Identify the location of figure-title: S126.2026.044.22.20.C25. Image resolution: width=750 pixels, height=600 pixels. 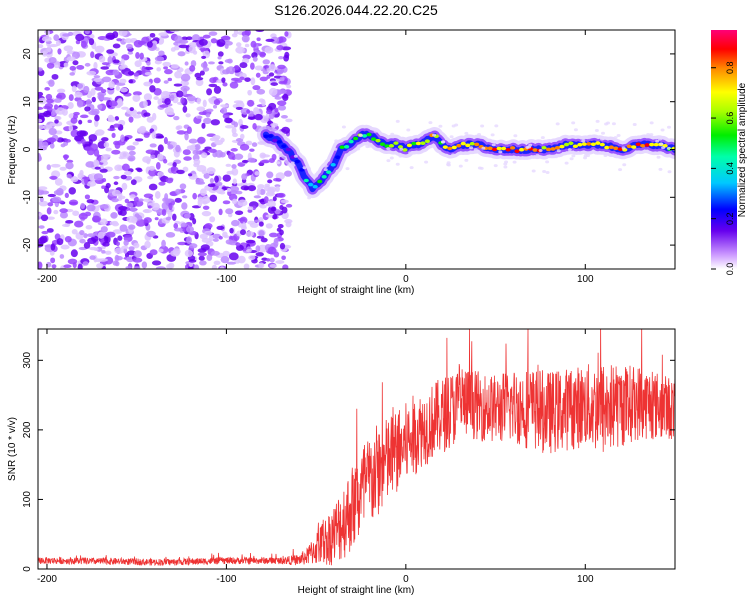
(356, 10).